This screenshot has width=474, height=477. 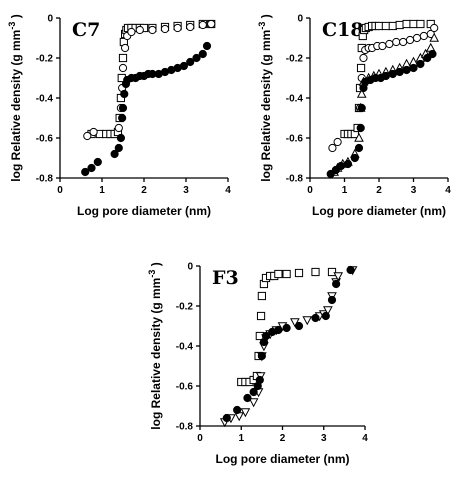 I want to click on series-open-triangle-down, so click(x=288, y=347).